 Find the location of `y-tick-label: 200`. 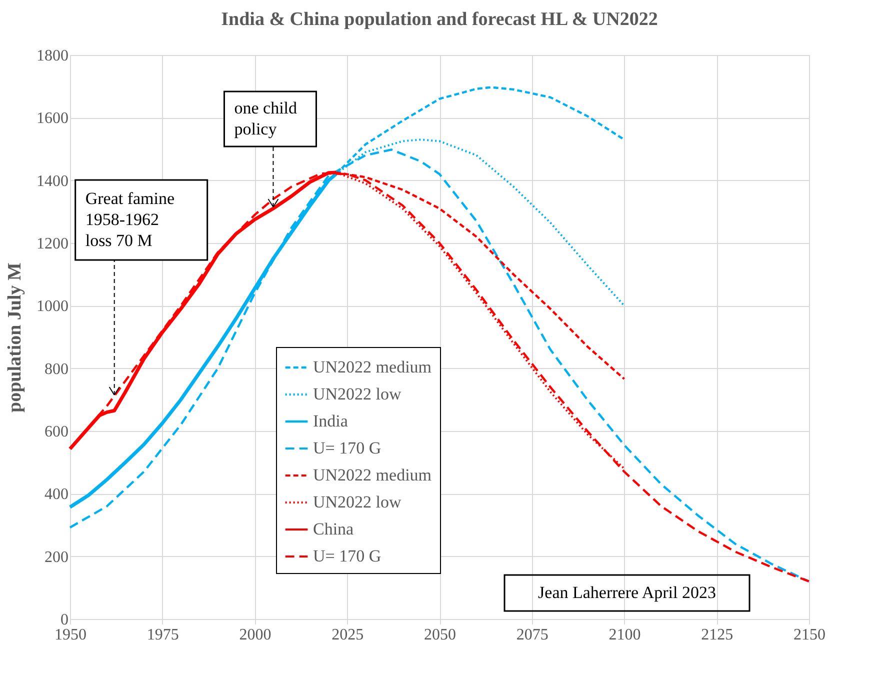

y-tick-label: 200 is located at coordinates (56, 557).